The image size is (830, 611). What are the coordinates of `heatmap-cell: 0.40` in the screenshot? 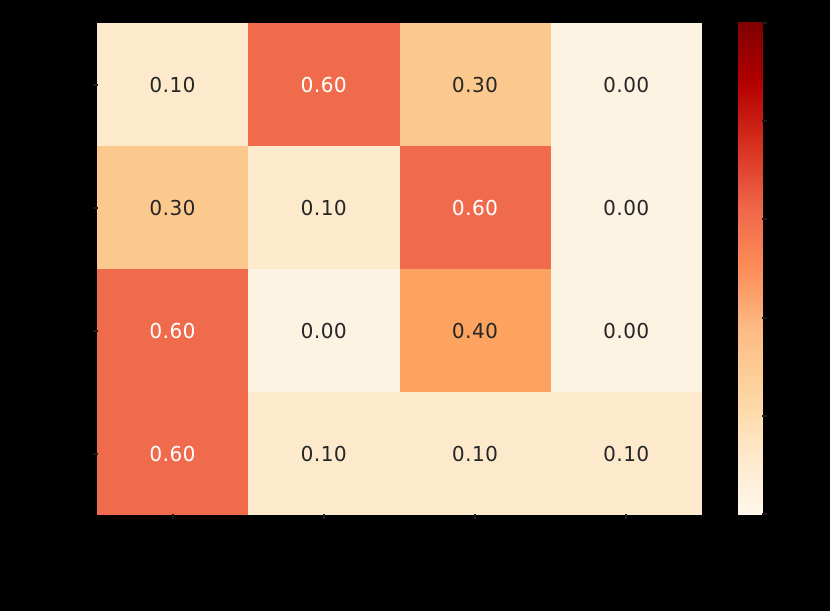 It's located at (475, 330).